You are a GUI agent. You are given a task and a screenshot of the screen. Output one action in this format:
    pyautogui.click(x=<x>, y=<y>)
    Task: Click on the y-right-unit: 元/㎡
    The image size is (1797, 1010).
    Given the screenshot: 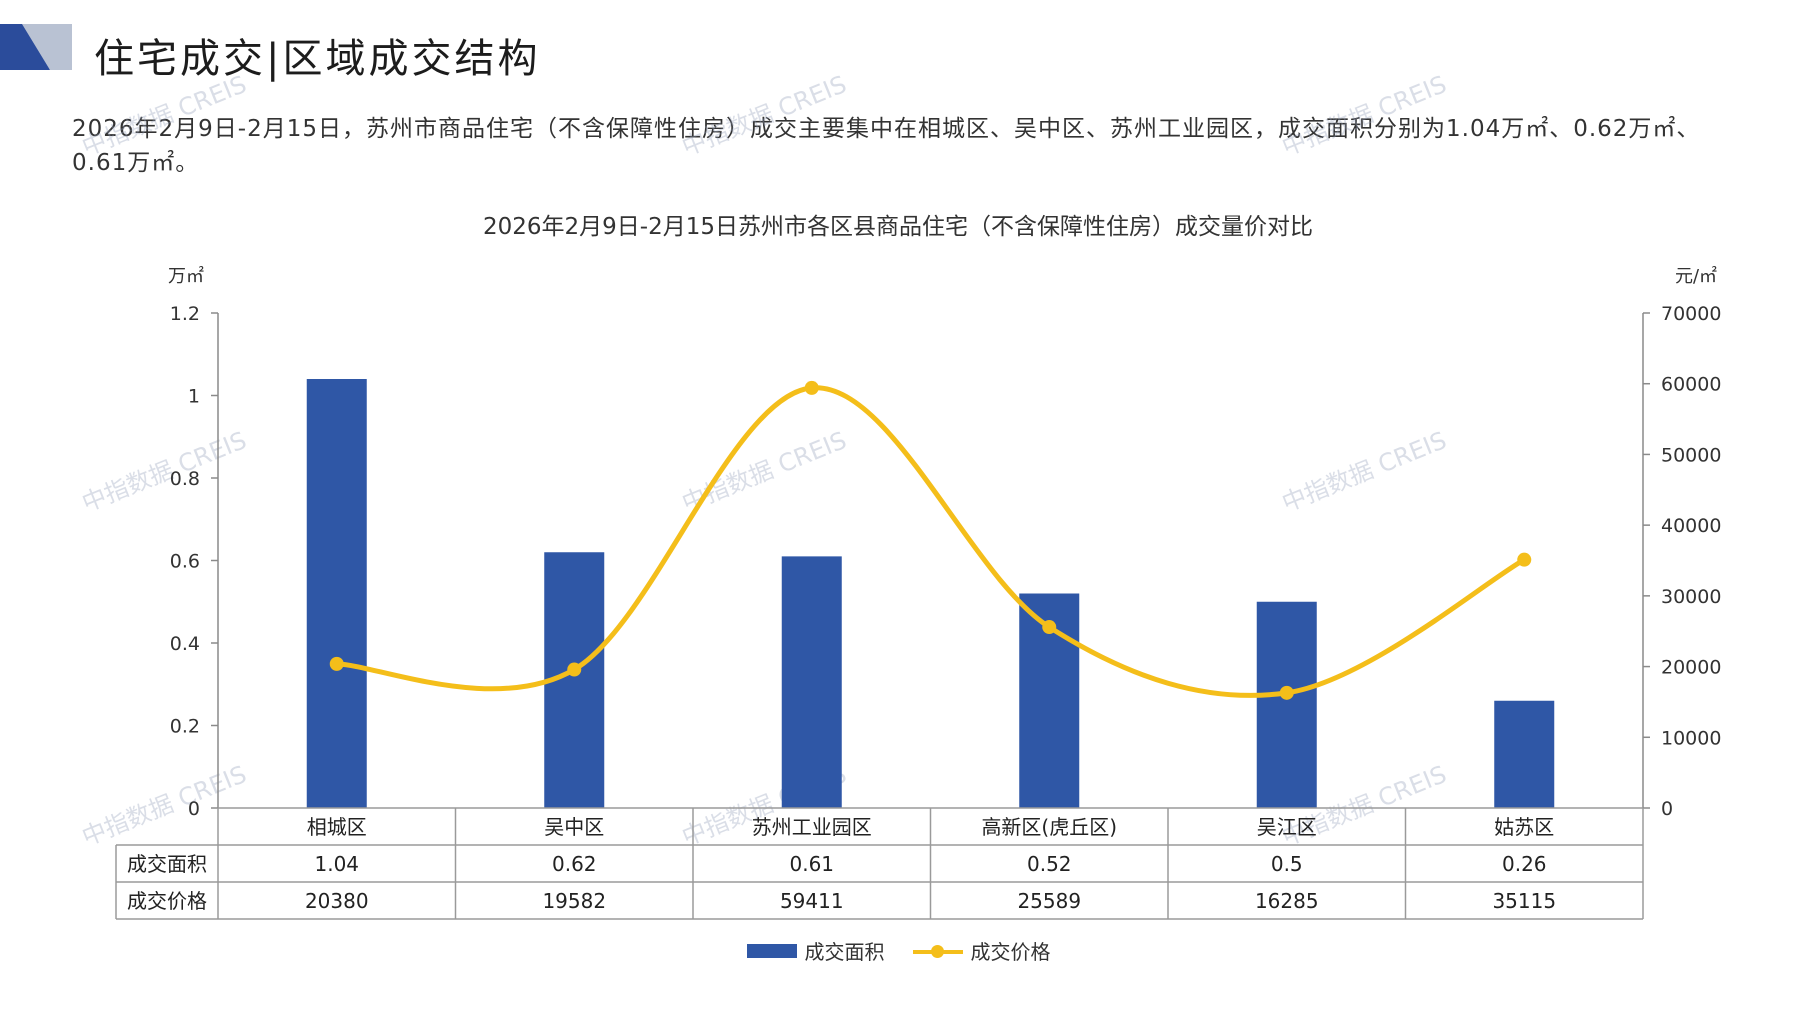 What is the action you would take?
    pyautogui.click(x=1696, y=276)
    